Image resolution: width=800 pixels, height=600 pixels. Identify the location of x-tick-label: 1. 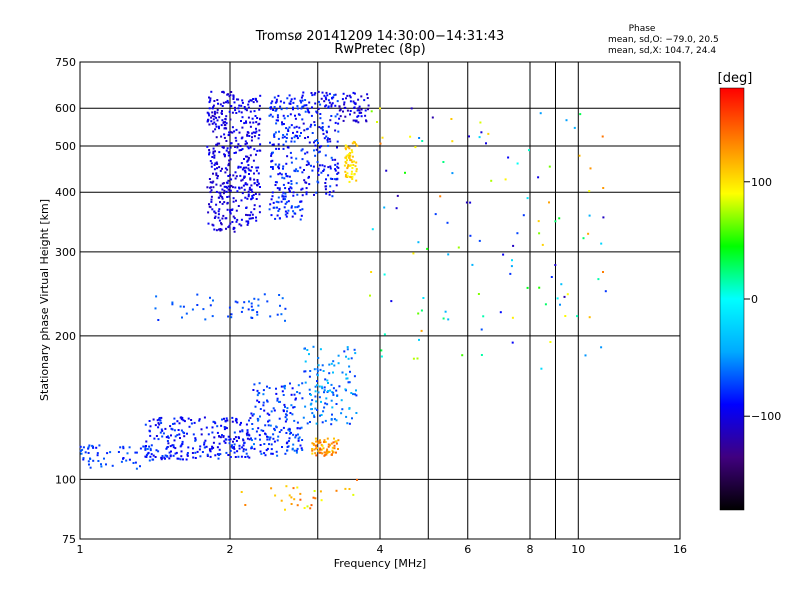
(80, 549).